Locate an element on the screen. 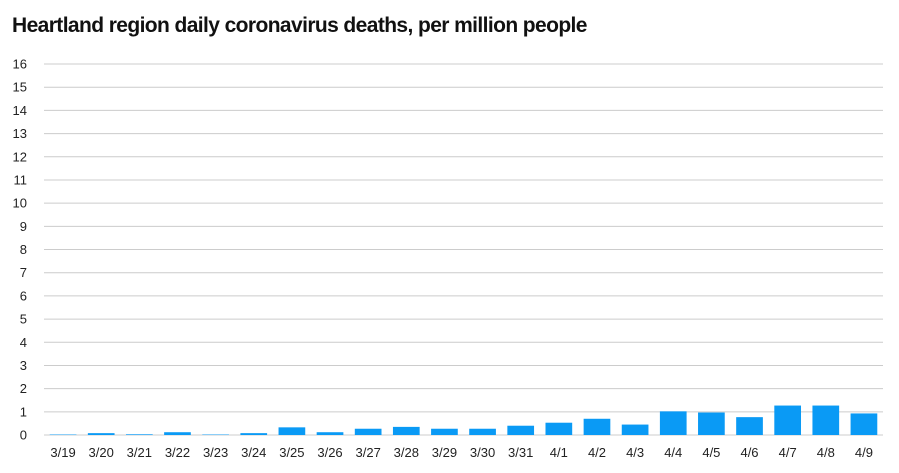  y-tick-label: 3 is located at coordinates (23, 365).